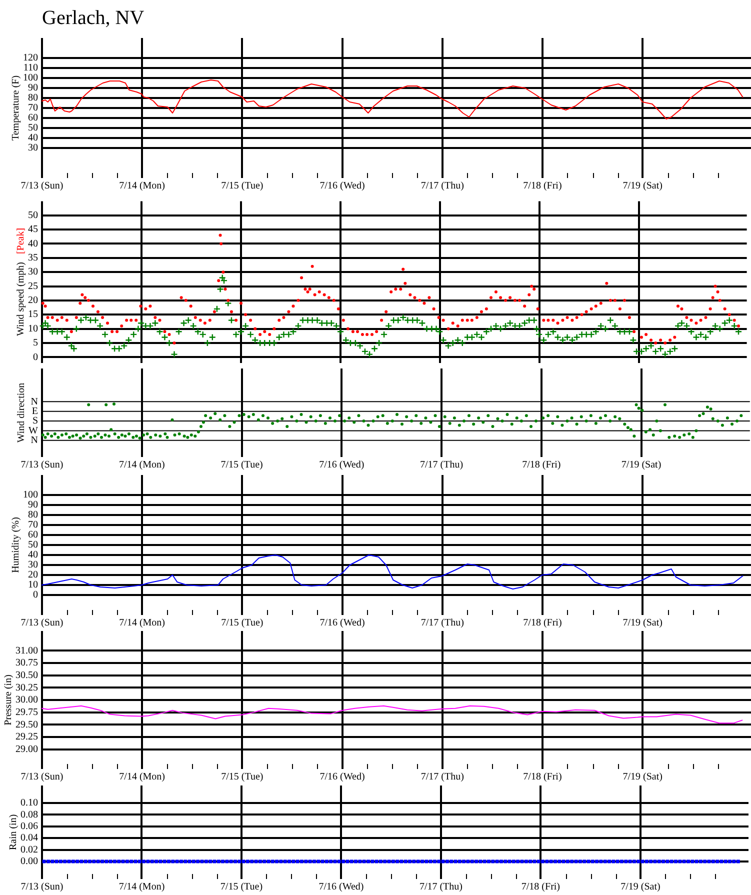 This screenshot has height=895, width=751. I want to click on y-tick-label: 29.25, so click(27, 737).